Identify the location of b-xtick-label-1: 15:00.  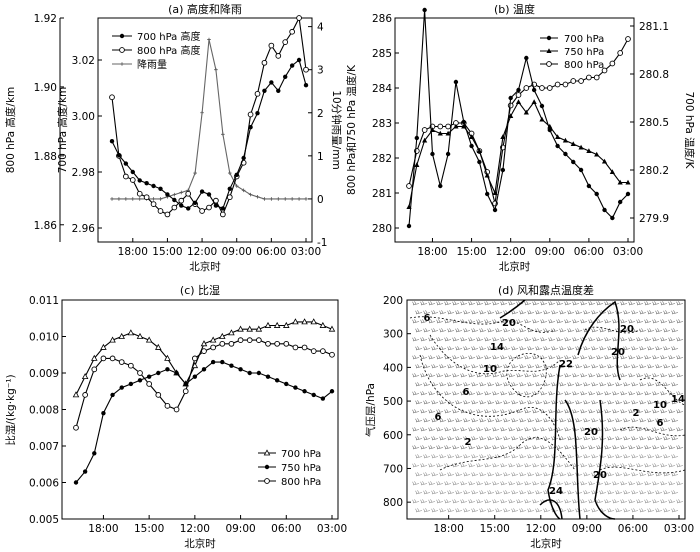
(471, 252).